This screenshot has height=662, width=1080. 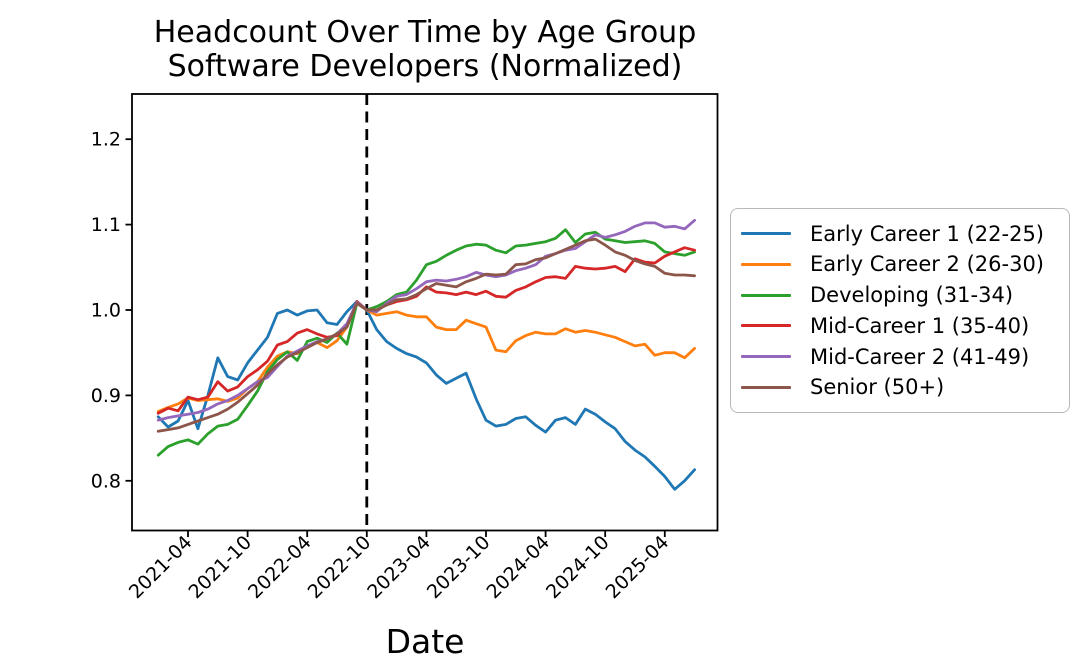 What do you see at coordinates (280, 567) in the screenshot?
I see `x-tick-label: 2022-04` at bounding box center [280, 567].